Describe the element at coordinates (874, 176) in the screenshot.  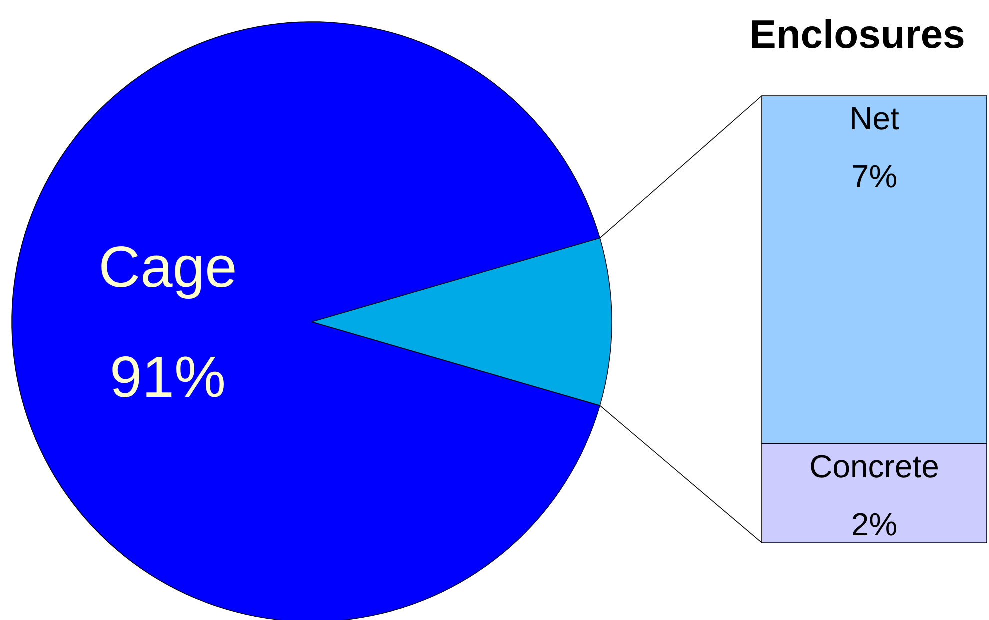
I see `data-label: 7%` at that location.